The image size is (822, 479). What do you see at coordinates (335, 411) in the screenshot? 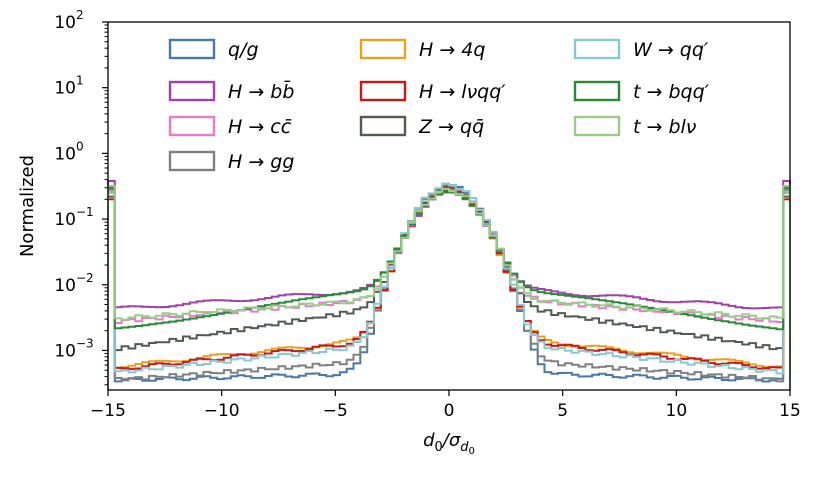
I see `x-tick-label: −5` at bounding box center [335, 411].